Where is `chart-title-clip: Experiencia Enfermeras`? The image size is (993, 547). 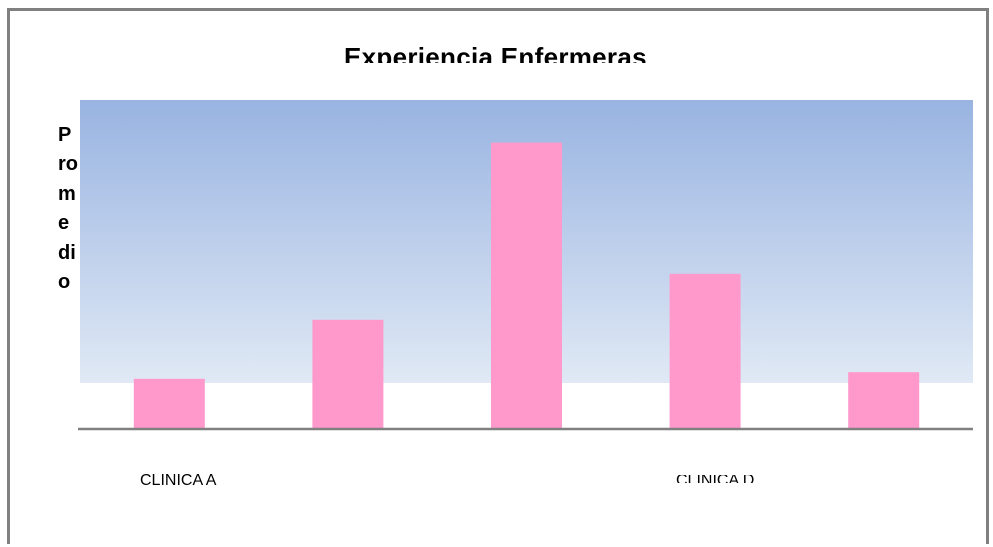 chart-title-clip: Experiencia Enfermeras is located at coordinates (530, 54).